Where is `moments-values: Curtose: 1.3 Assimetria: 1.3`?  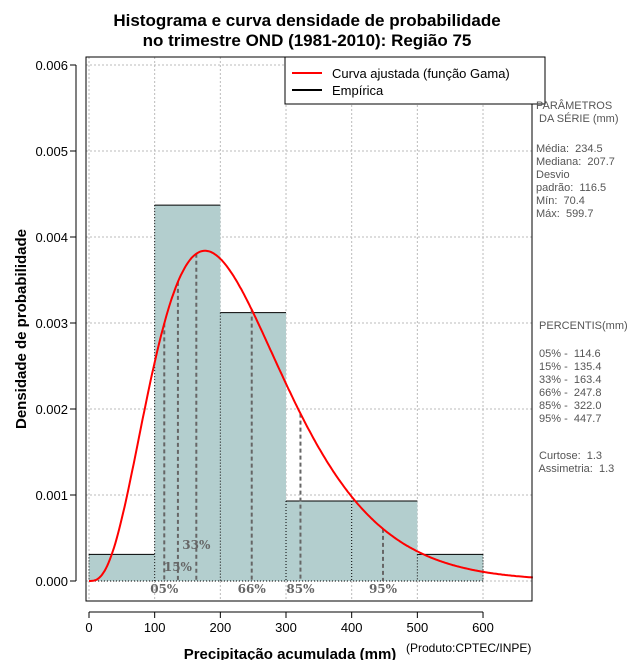 moments-values: Curtose: 1.3 Assimetria: 1.3 is located at coordinates (576, 462).